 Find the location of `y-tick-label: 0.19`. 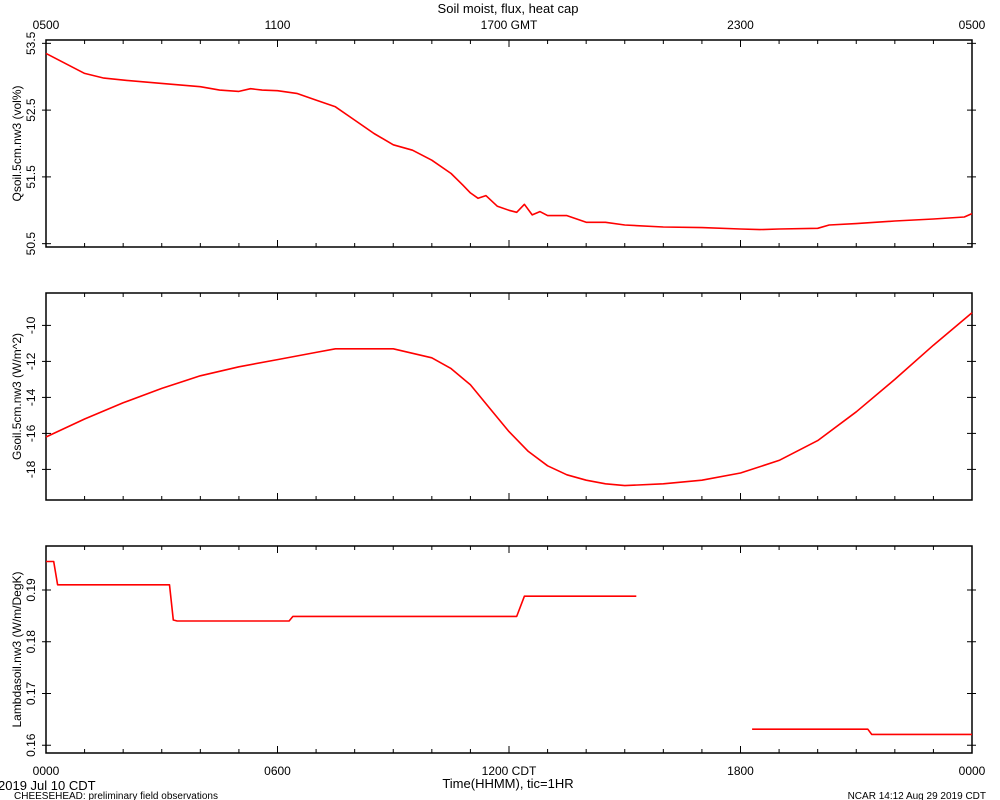

y-tick-label: 0.19 is located at coordinates (31, 590).